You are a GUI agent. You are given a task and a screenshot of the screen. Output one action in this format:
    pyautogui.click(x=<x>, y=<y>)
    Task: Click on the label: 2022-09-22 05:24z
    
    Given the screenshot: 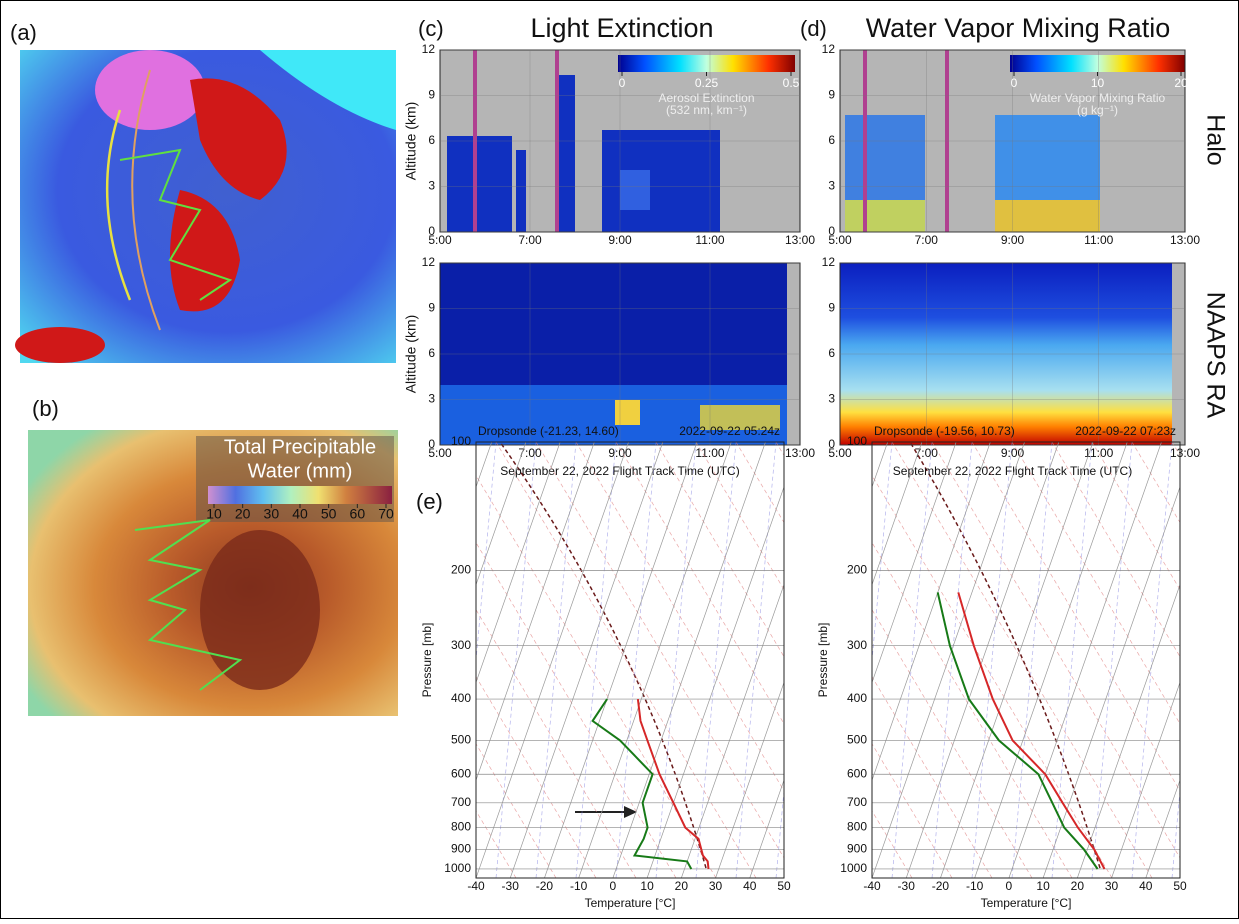 What is the action you would take?
    pyautogui.click(x=729, y=431)
    